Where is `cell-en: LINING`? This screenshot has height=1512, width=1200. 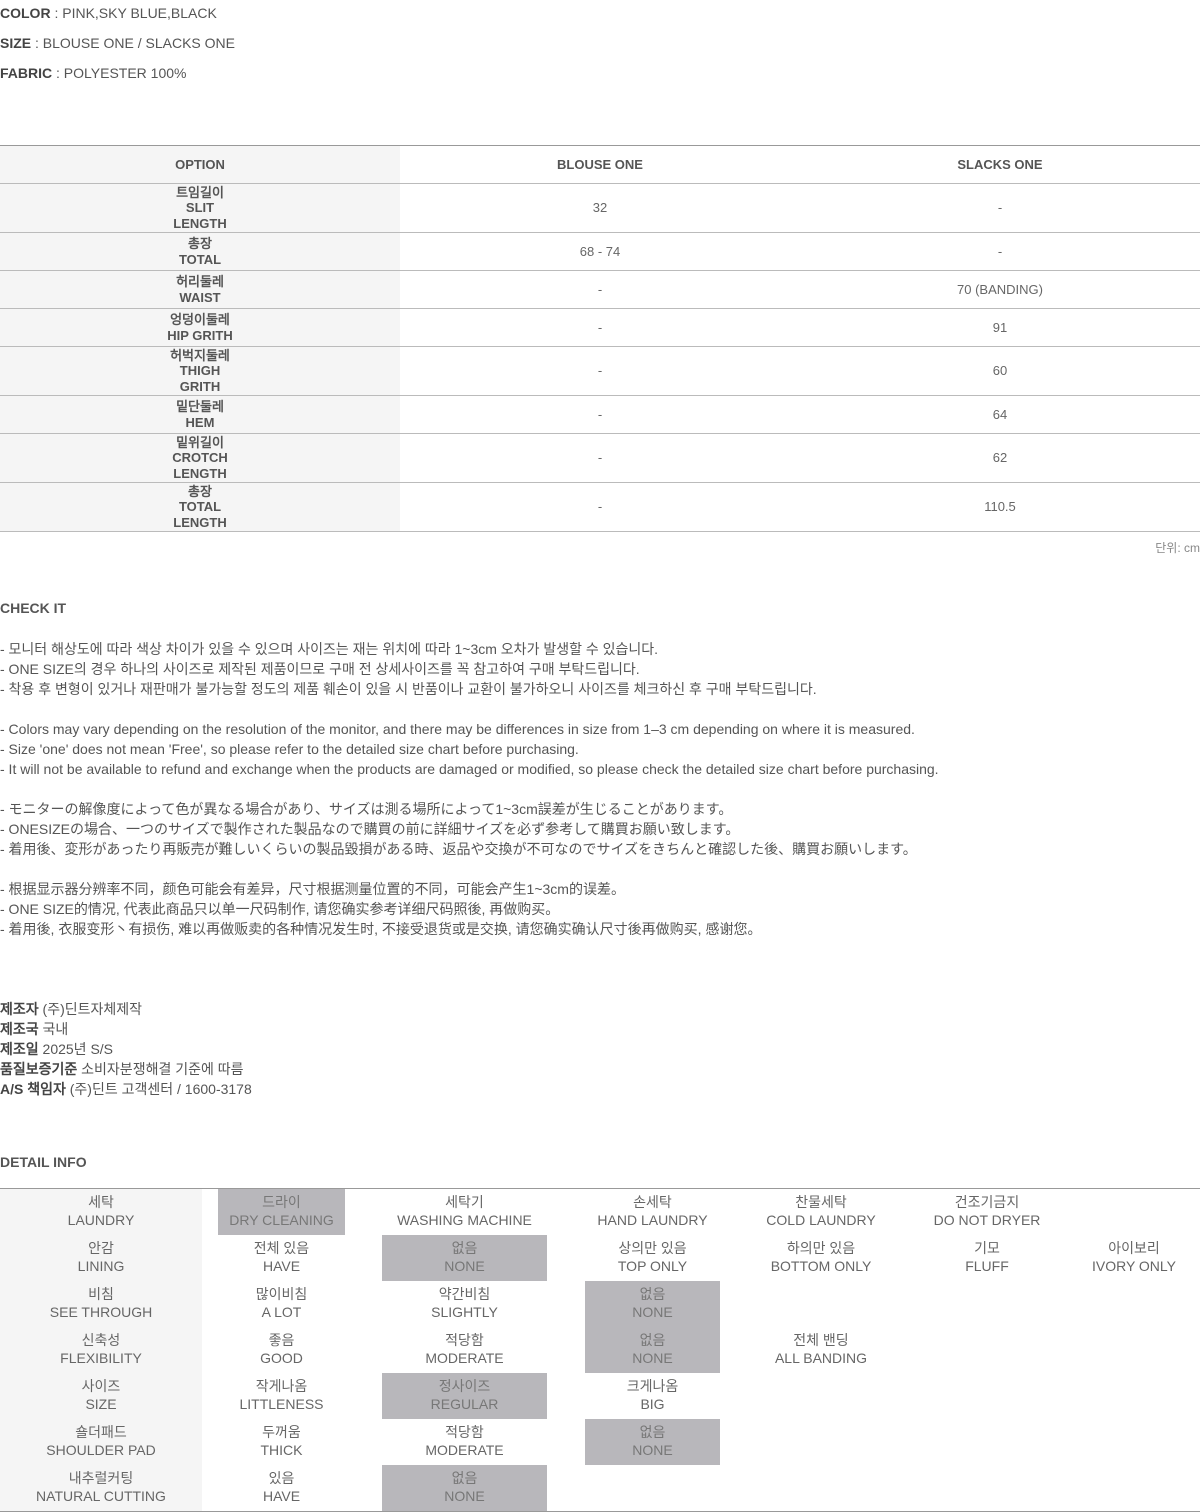 cell-en: LINING is located at coordinates (101, 1266).